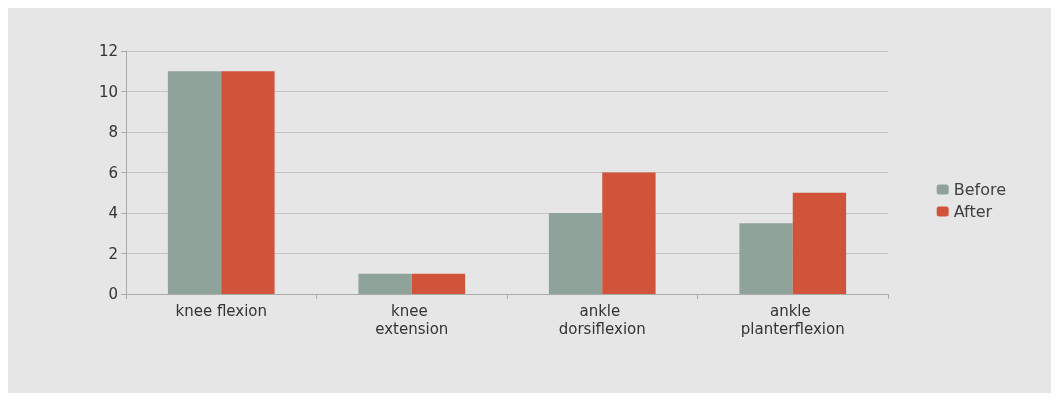 This screenshot has width=1059, height=401. Describe the element at coordinates (113, 253) in the screenshot. I see `y-tick-label: 2` at that location.